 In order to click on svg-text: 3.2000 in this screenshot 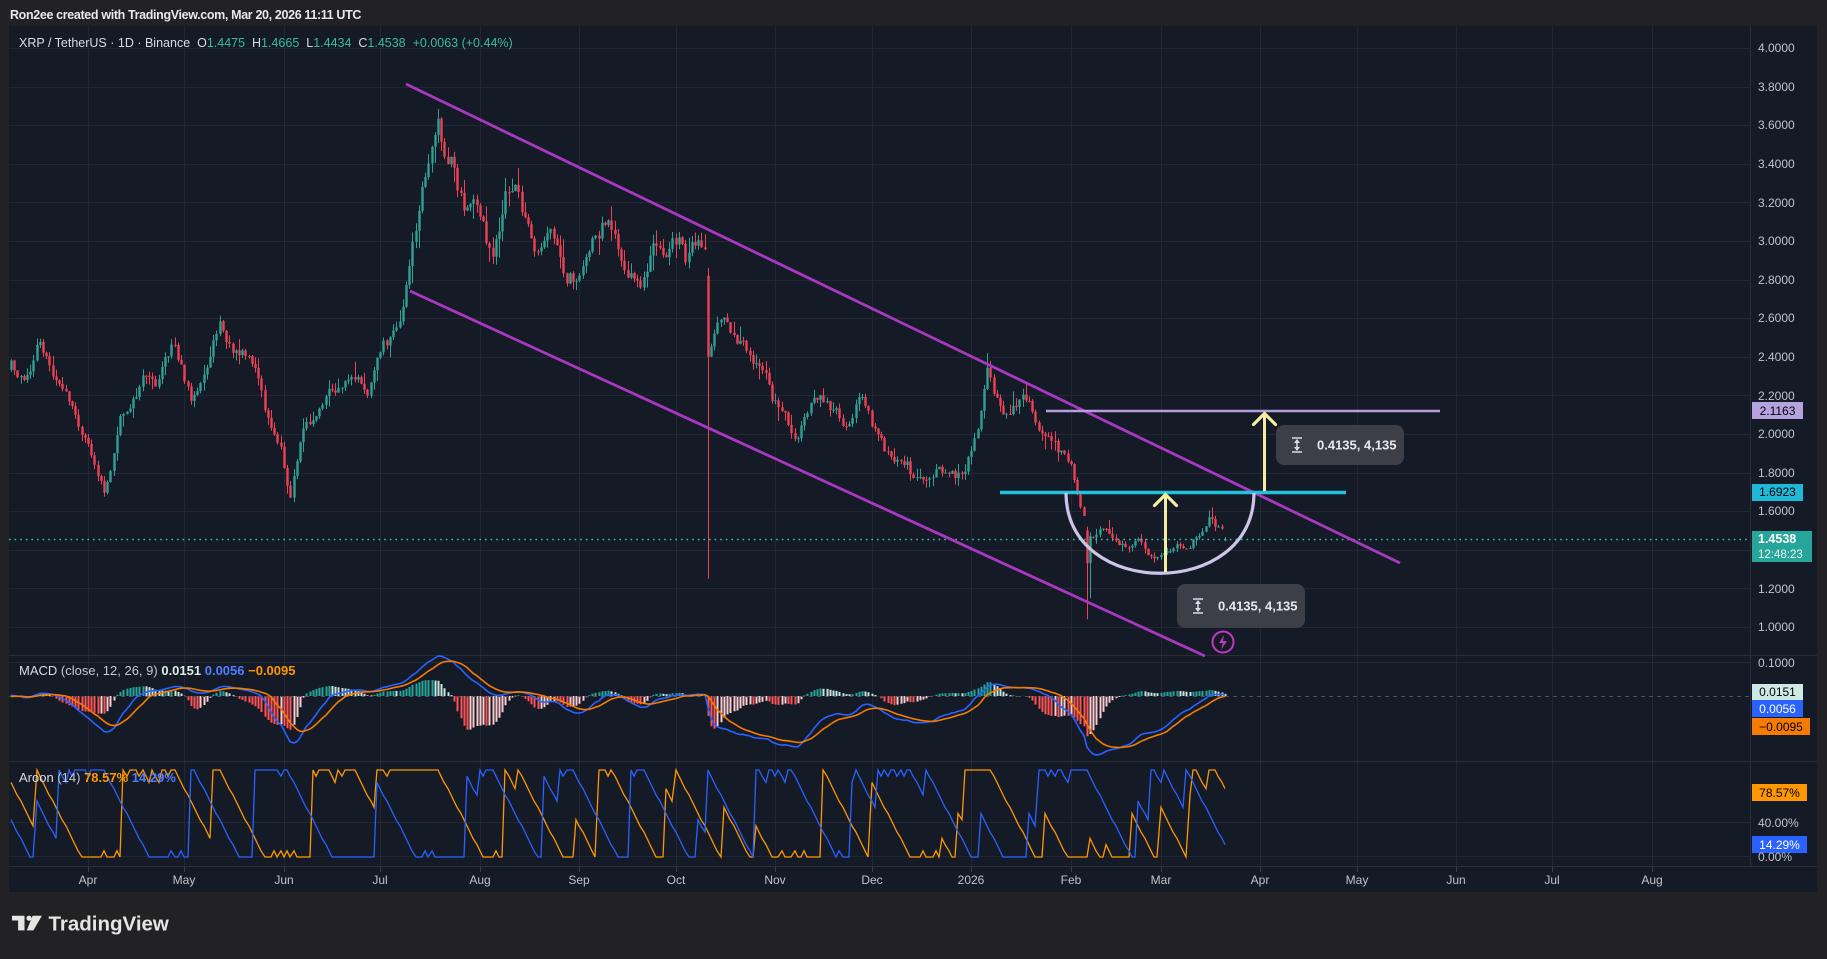, I will do `click(1776, 203)`.